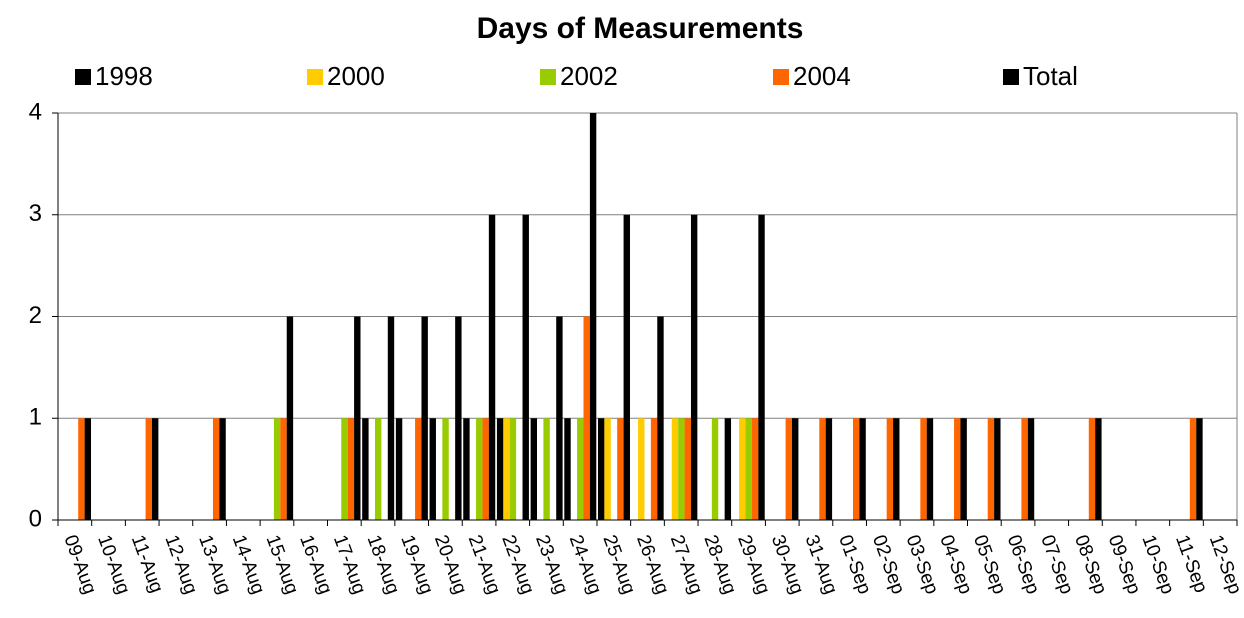 This screenshot has width=1244, height=618. Describe the element at coordinates (822, 76) in the screenshot. I see `legend-label: 2004` at that location.